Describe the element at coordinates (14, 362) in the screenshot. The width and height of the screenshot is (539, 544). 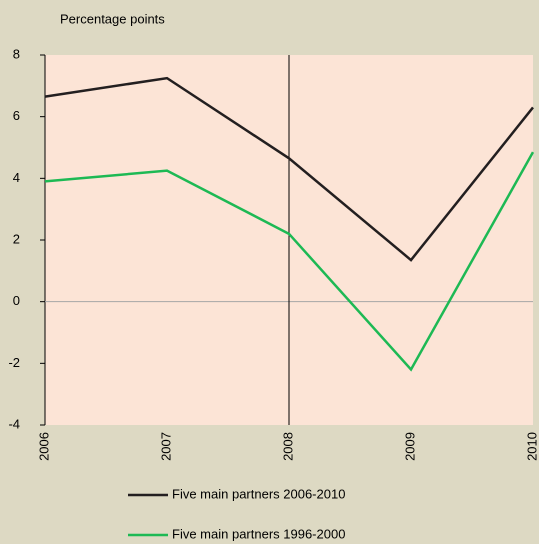
I see `y-tick-label: -2` at that location.